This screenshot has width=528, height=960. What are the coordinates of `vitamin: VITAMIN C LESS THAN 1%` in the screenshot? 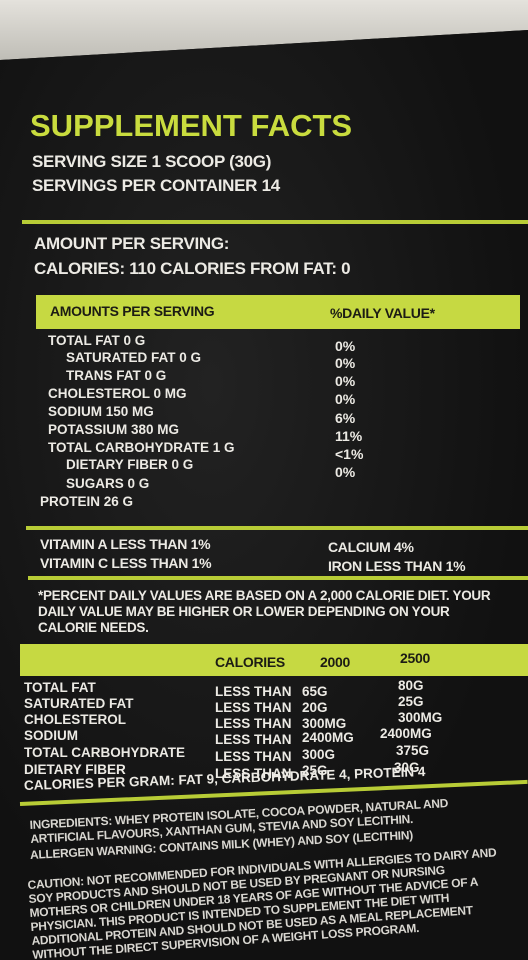 It's located at (126, 563).